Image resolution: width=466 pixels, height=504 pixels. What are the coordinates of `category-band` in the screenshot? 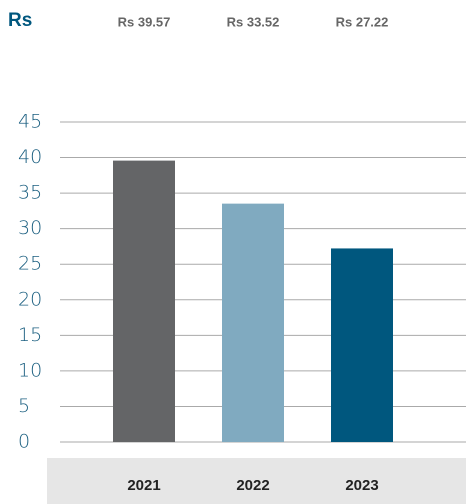 It's located at (256, 481).